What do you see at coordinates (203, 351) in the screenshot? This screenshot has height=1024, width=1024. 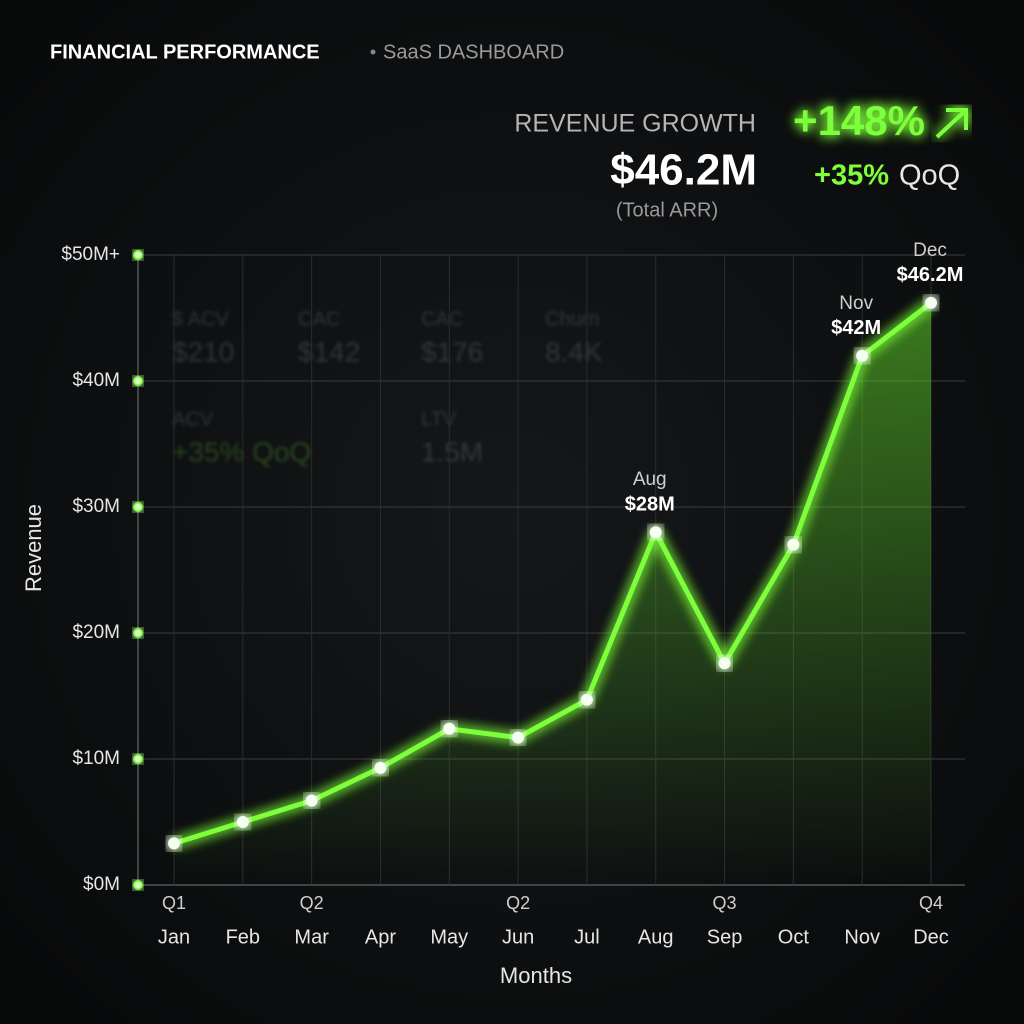 I see `card-value: $210` at bounding box center [203, 351].